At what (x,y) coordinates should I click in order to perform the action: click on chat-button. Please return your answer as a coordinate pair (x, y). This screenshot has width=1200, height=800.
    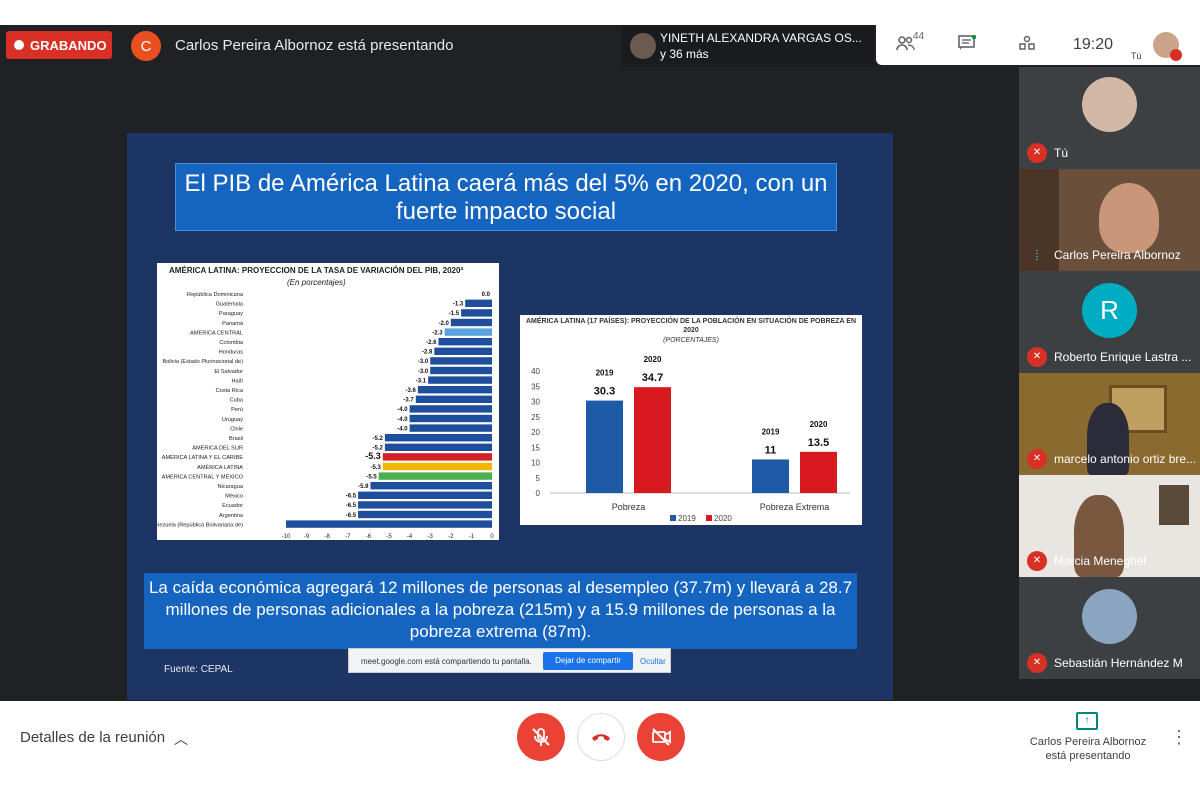
    Looking at the image, I should click on (967, 44).